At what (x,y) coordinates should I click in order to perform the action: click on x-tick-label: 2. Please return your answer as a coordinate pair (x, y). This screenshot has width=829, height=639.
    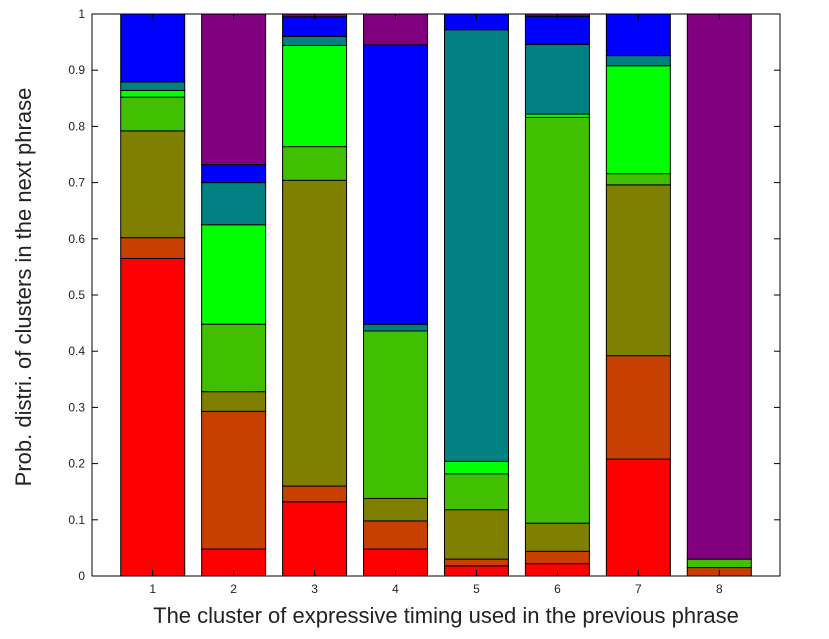
    Looking at the image, I should click on (233, 589).